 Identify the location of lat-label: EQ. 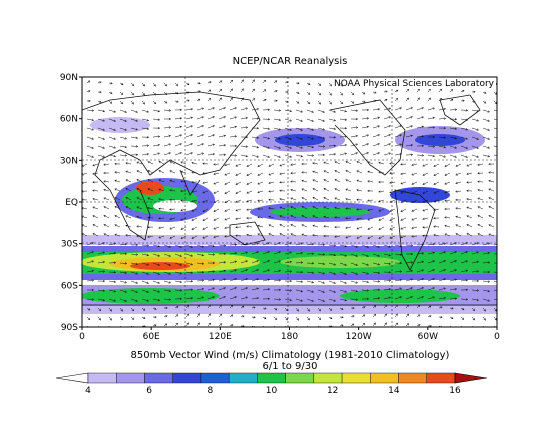
(71, 203).